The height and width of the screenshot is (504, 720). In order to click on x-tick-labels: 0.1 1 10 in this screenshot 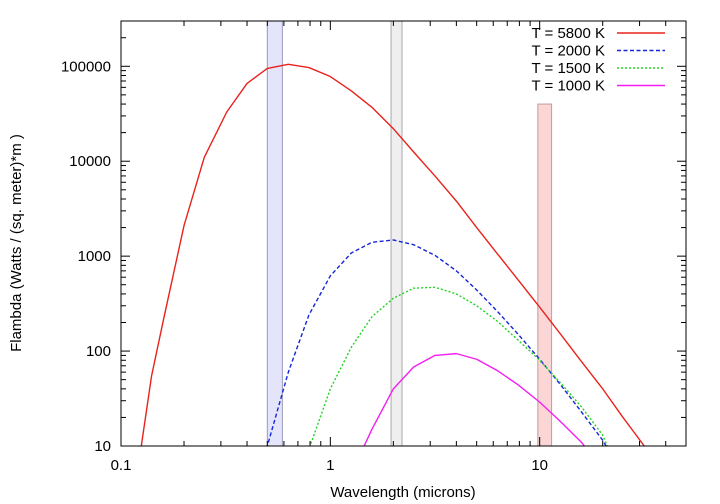, I will do `click(329, 465)`.